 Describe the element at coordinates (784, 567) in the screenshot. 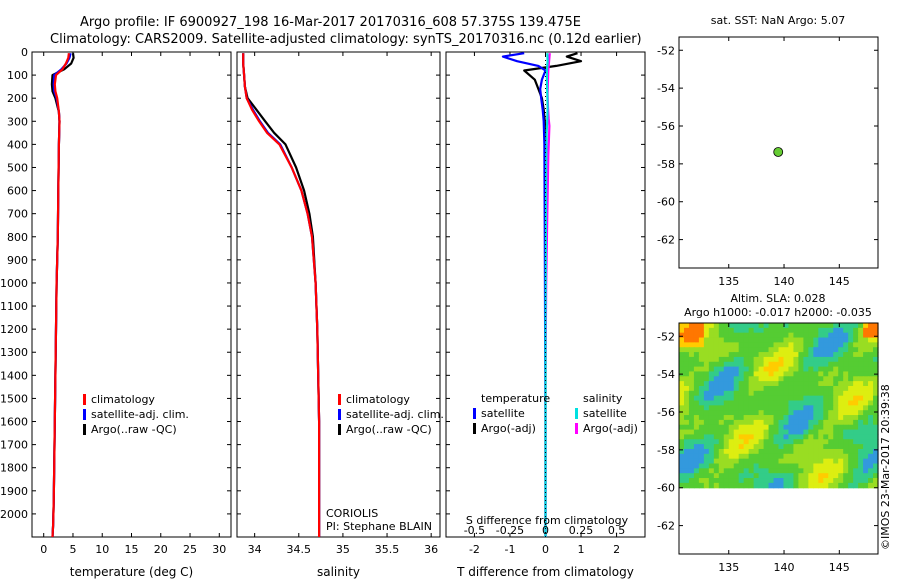

I see `lon-tick-label: 140` at that location.